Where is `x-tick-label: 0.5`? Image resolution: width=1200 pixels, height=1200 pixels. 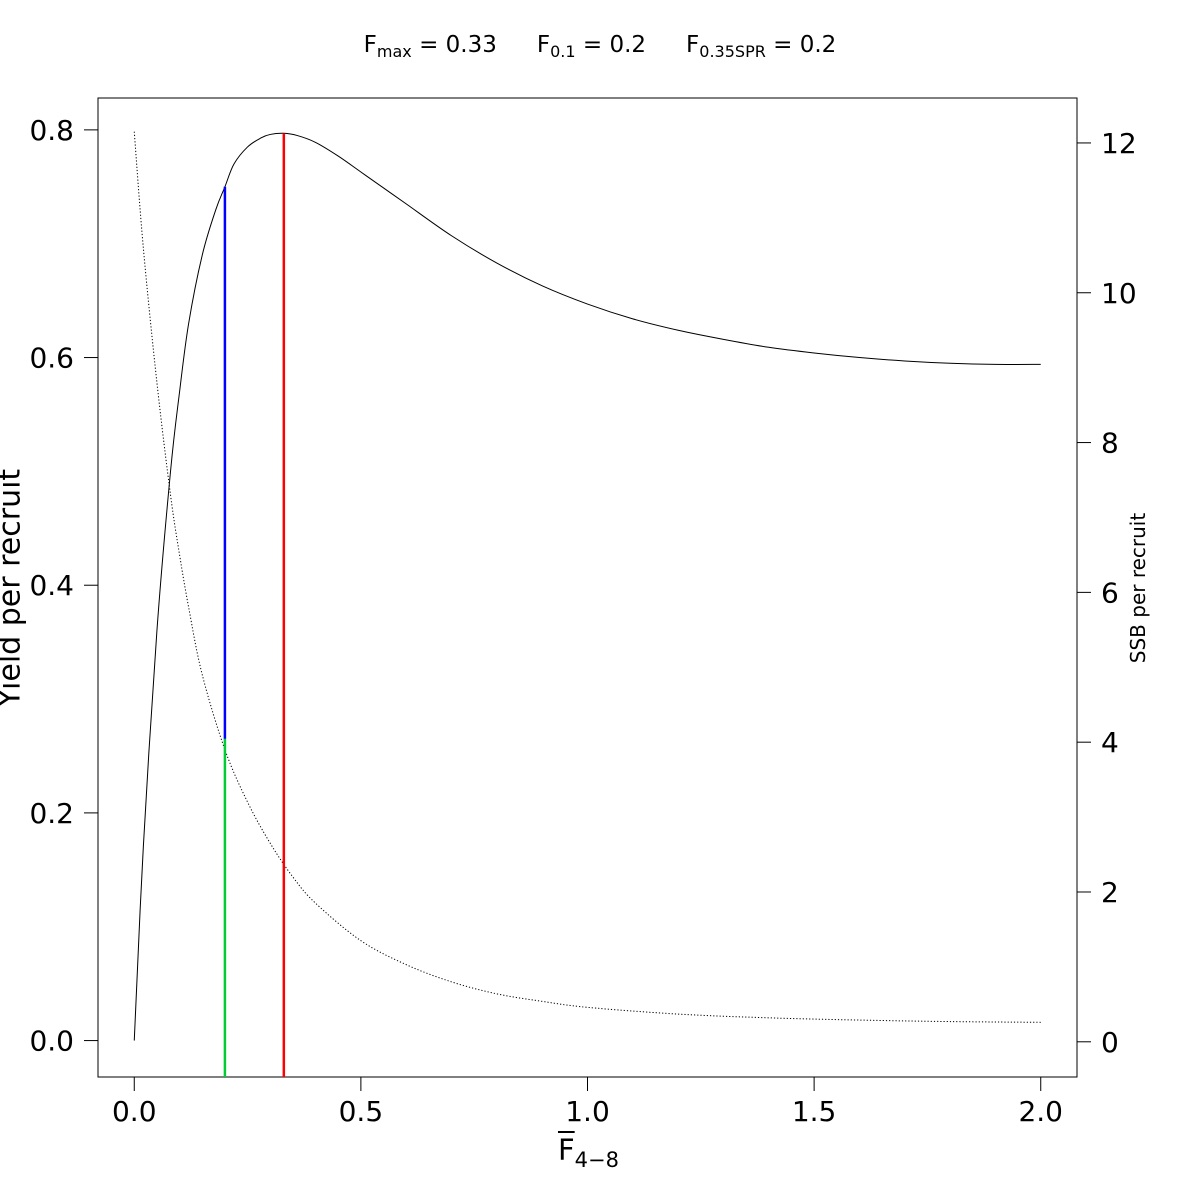 x-tick-label: 0.5 is located at coordinates (361, 1111).